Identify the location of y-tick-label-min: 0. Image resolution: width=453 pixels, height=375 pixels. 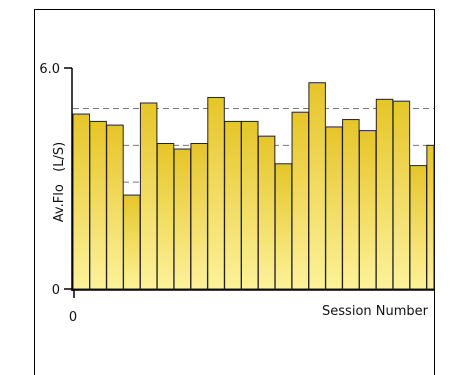
(56, 290).